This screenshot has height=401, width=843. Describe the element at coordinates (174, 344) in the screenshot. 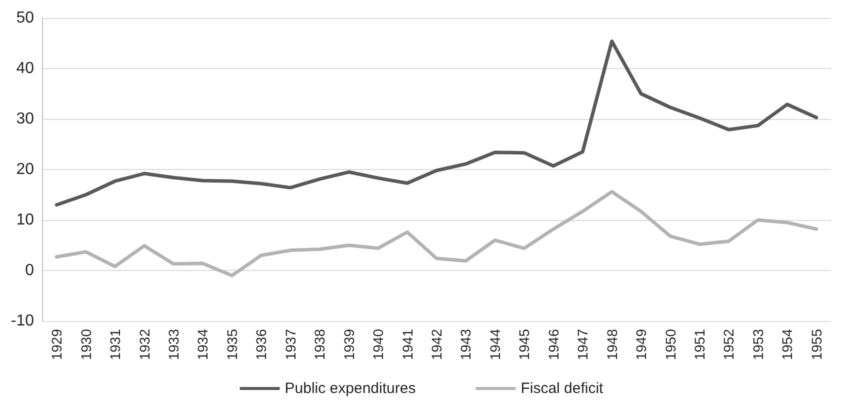

I see `x-tick-label: 1933` at that location.